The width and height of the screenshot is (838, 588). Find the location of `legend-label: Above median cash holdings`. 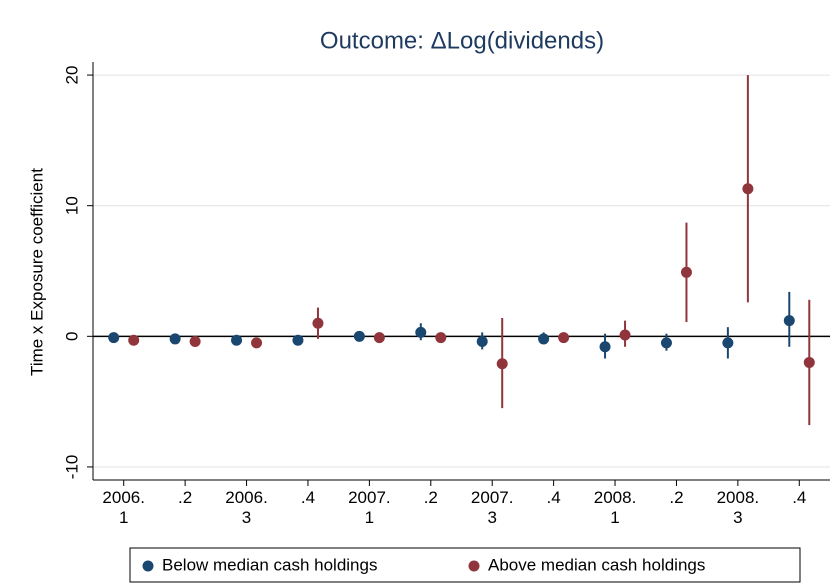

legend-label: Above median cash holdings is located at coordinates (596, 564).